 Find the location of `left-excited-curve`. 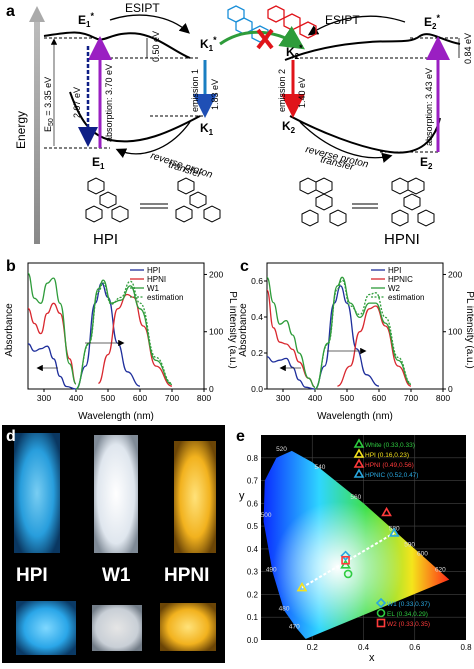

left-excited-curve is located at coordinates (117, 45).